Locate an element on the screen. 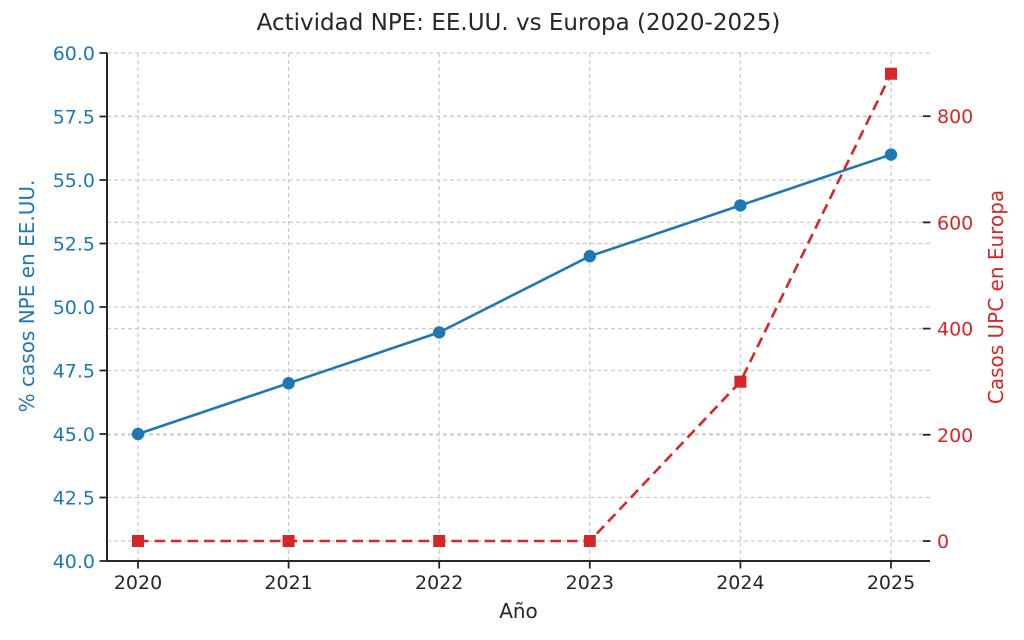 The image size is (1024, 640). left-tick-label-57.5: 57.5 is located at coordinates (74, 118).